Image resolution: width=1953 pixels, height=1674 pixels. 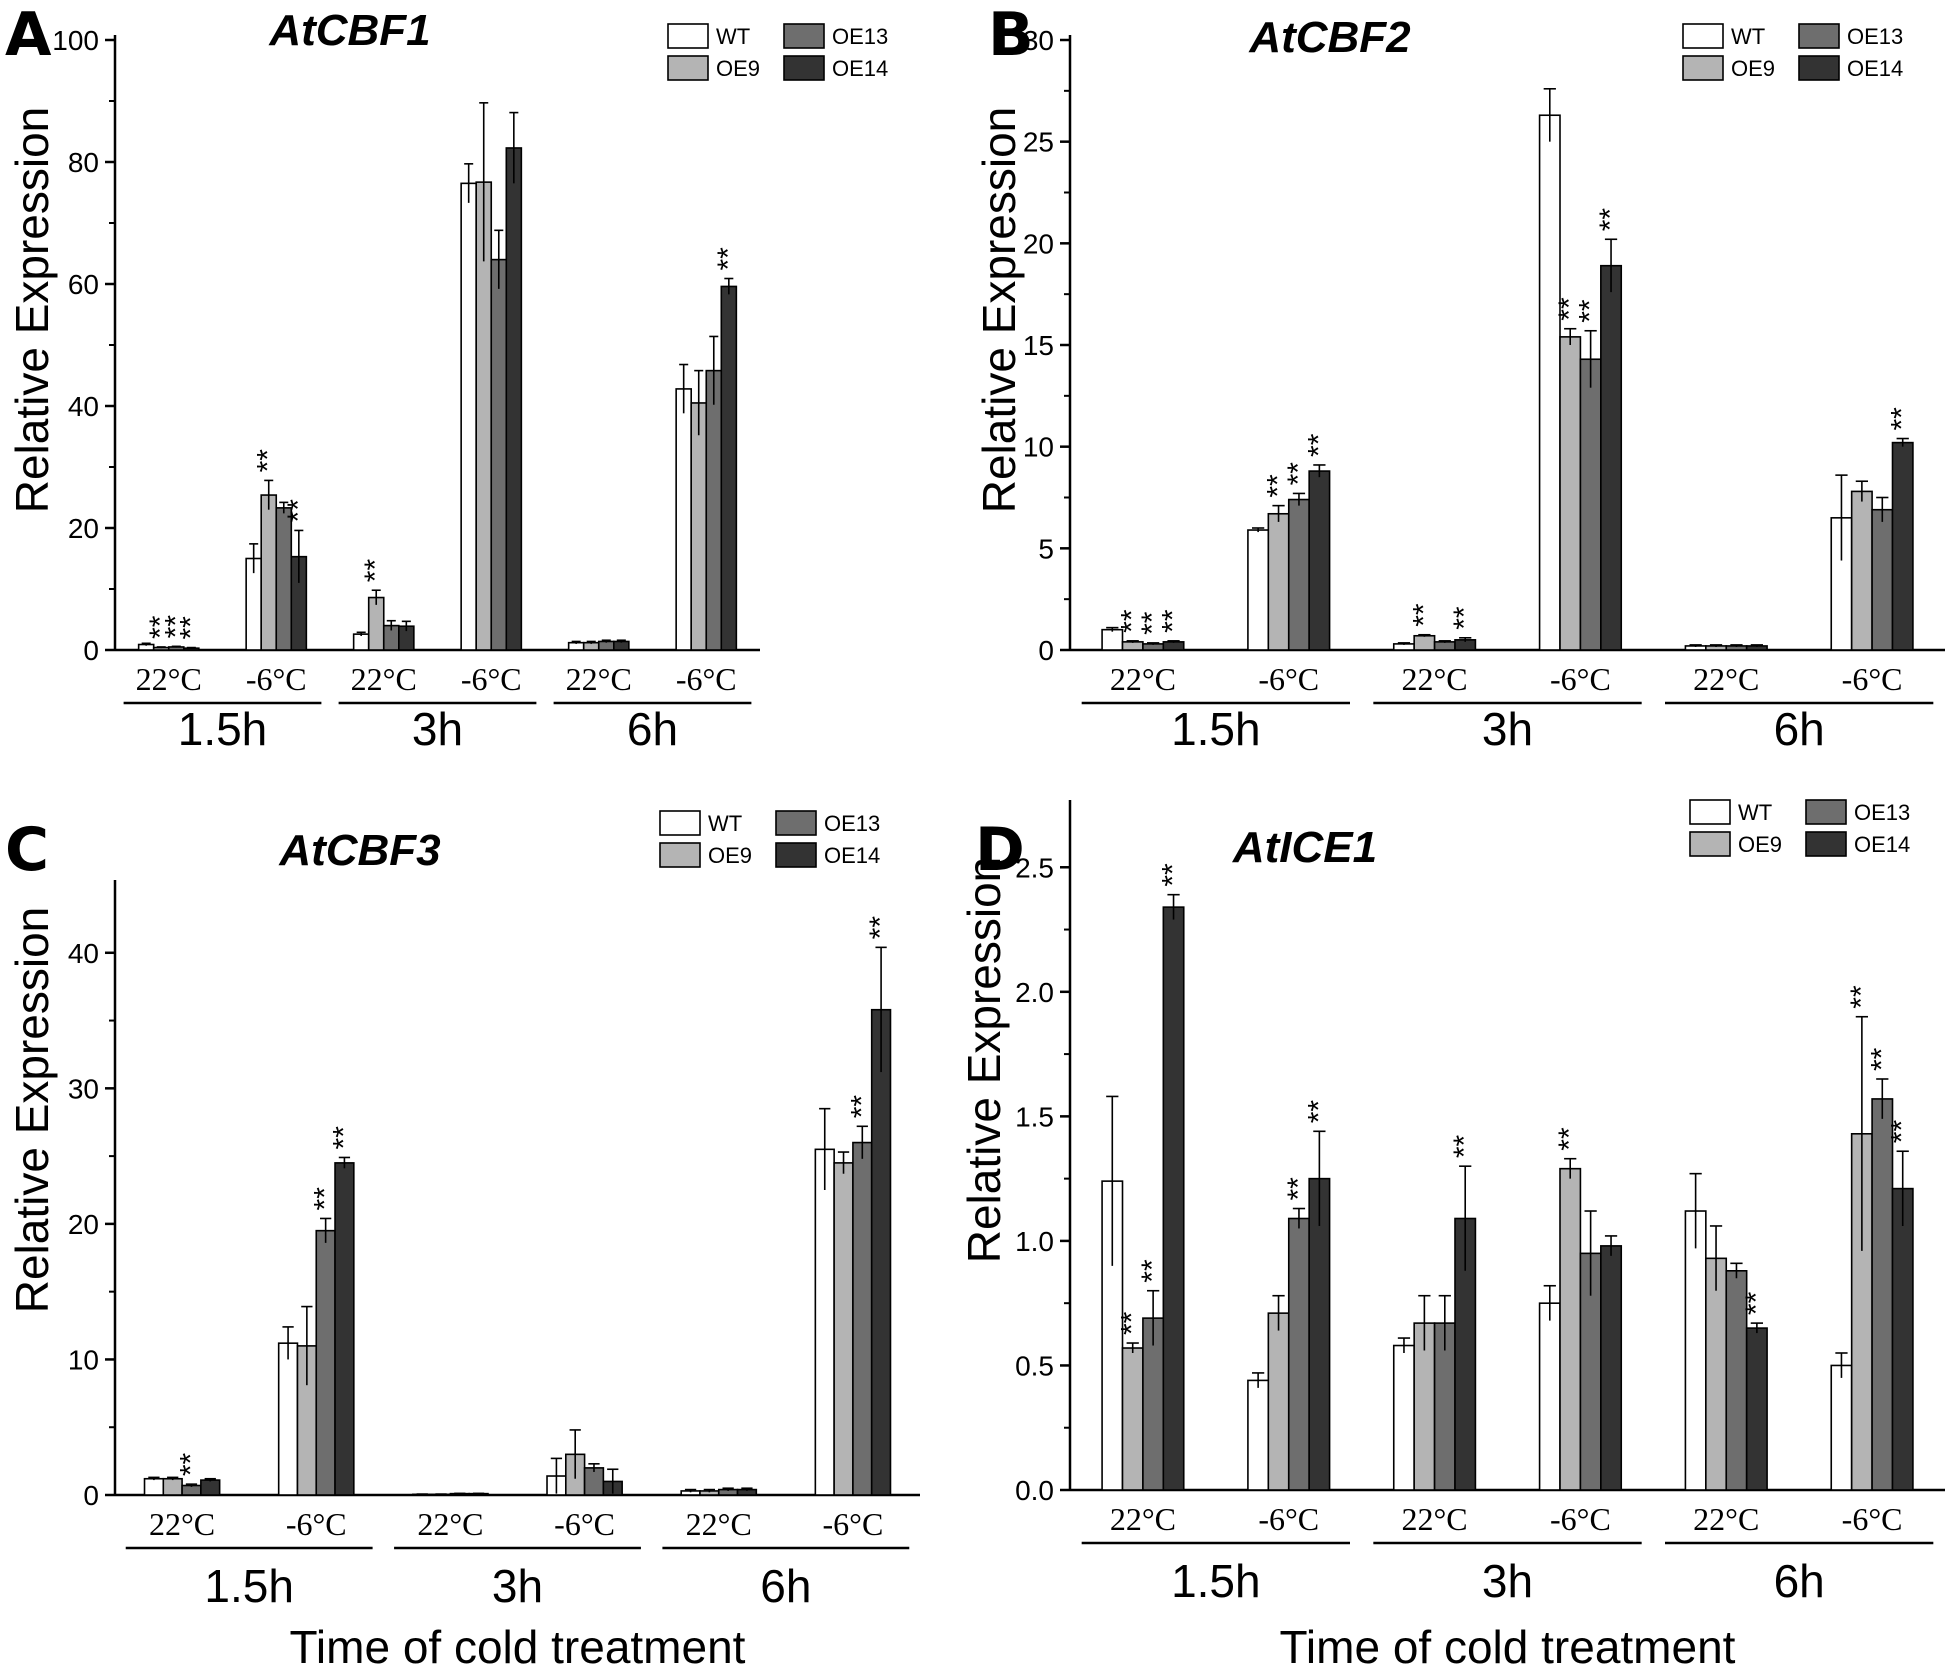 I want to click on legend-label: OE13, so click(x=852, y=823).